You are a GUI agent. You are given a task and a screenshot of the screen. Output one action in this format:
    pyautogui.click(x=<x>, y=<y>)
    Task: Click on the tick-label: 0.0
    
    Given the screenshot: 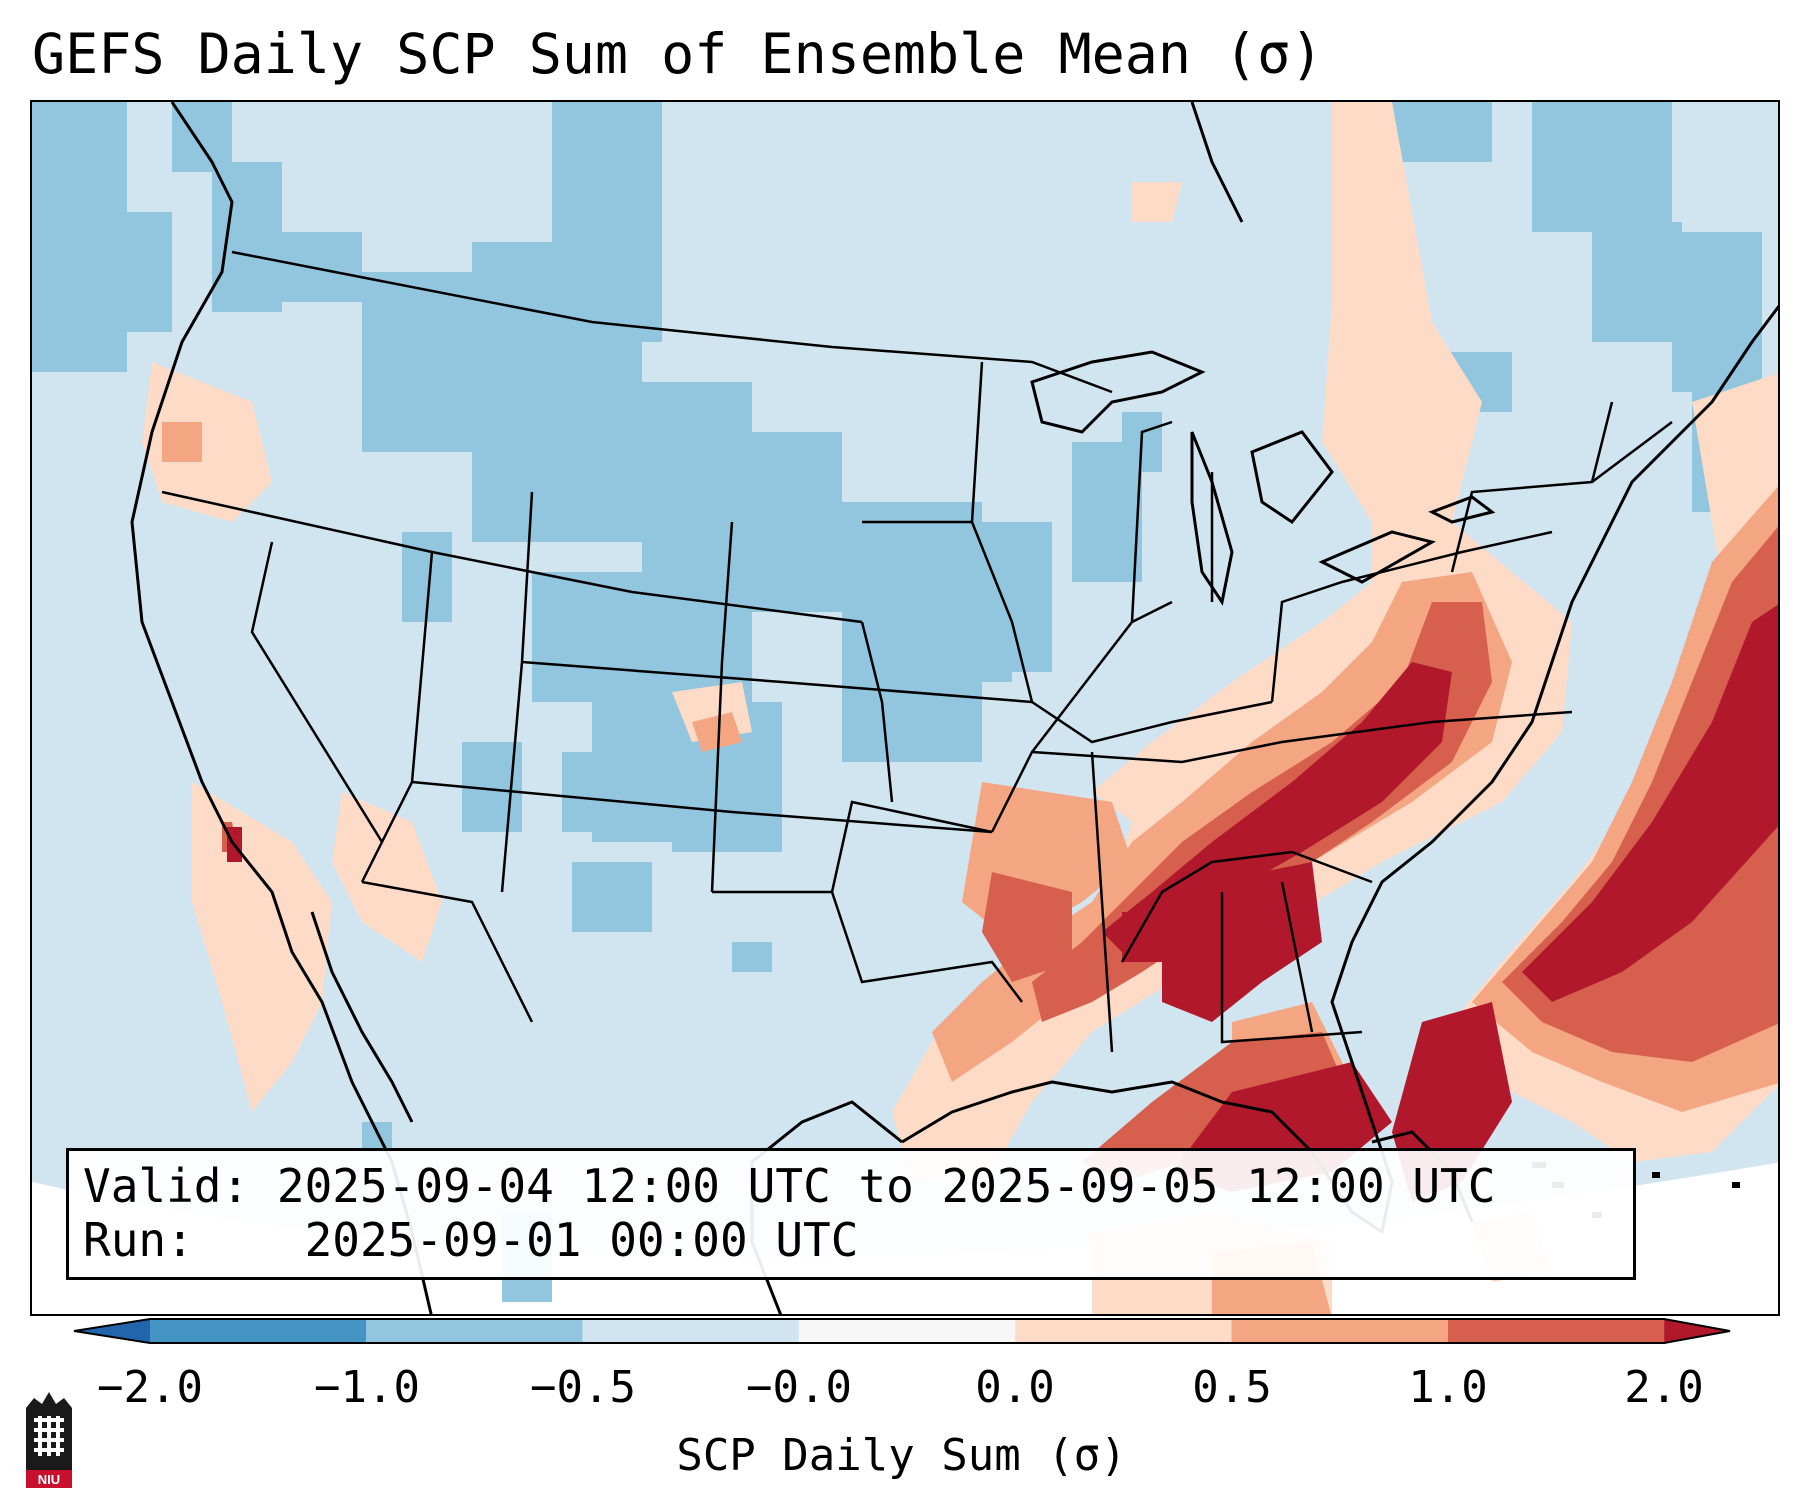 What is the action you would take?
    pyautogui.click(x=1015, y=1387)
    